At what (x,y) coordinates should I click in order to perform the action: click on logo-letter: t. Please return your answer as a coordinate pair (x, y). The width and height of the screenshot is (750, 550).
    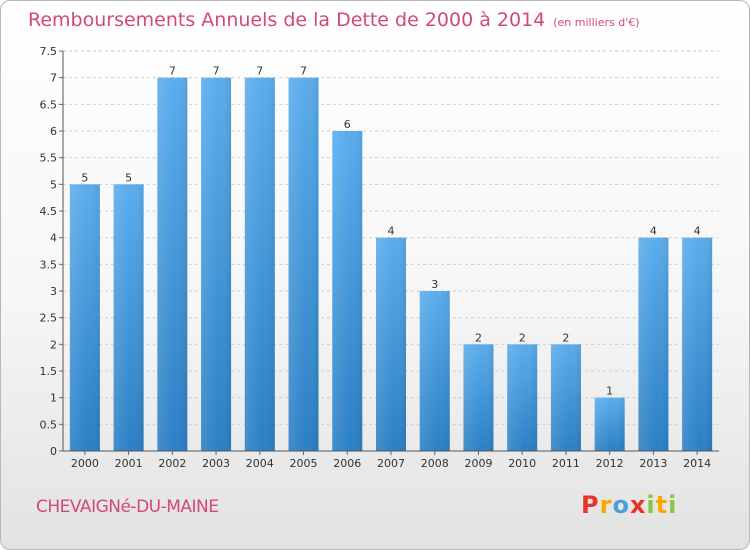
    Looking at the image, I should click on (662, 505).